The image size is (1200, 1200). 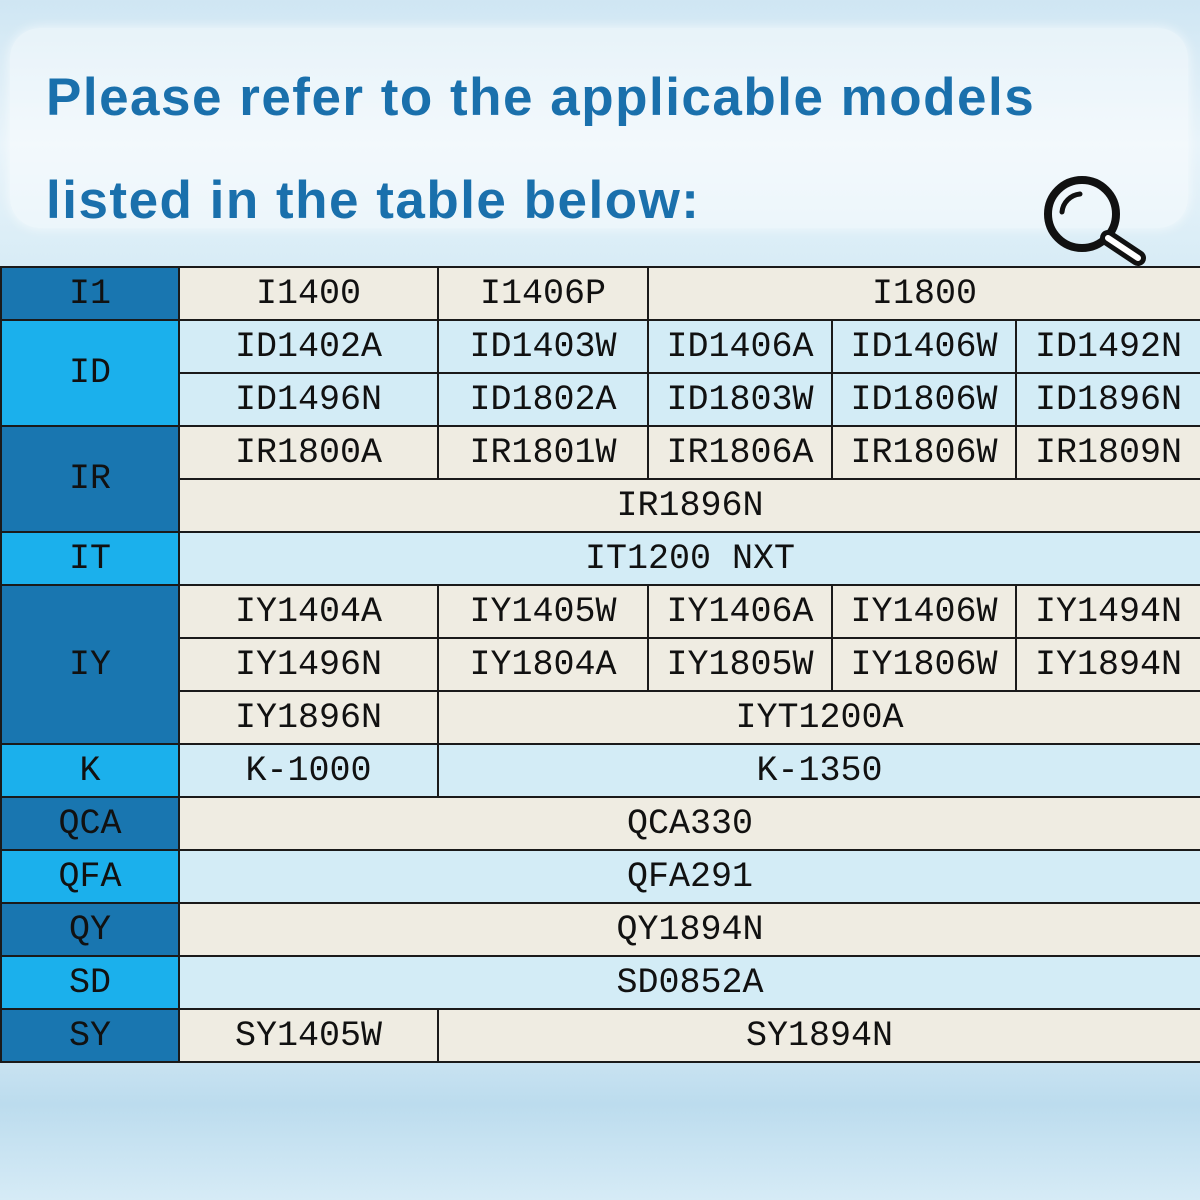 What do you see at coordinates (1107, 664) in the screenshot?
I see `model-cell: IY1894N` at bounding box center [1107, 664].